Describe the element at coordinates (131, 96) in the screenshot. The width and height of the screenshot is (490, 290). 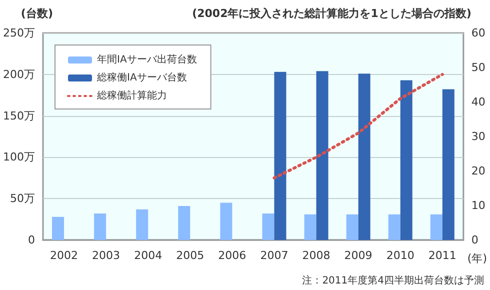
I see `legend-label: 総稼働計算能力` at that location.